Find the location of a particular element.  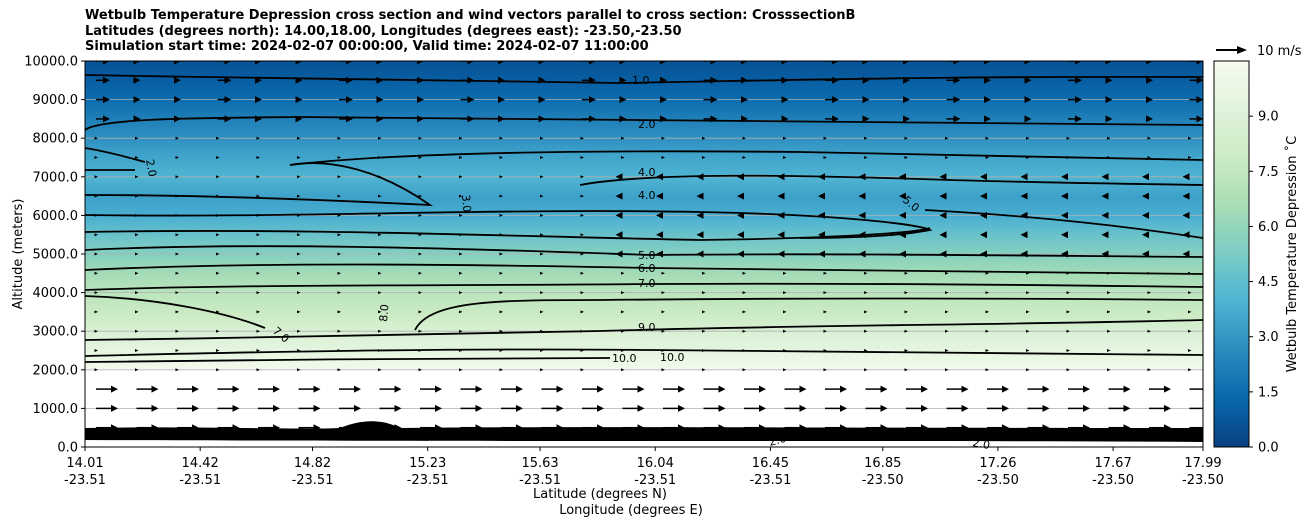

contour-label: 6.0 is located at coordinates (647, 268).